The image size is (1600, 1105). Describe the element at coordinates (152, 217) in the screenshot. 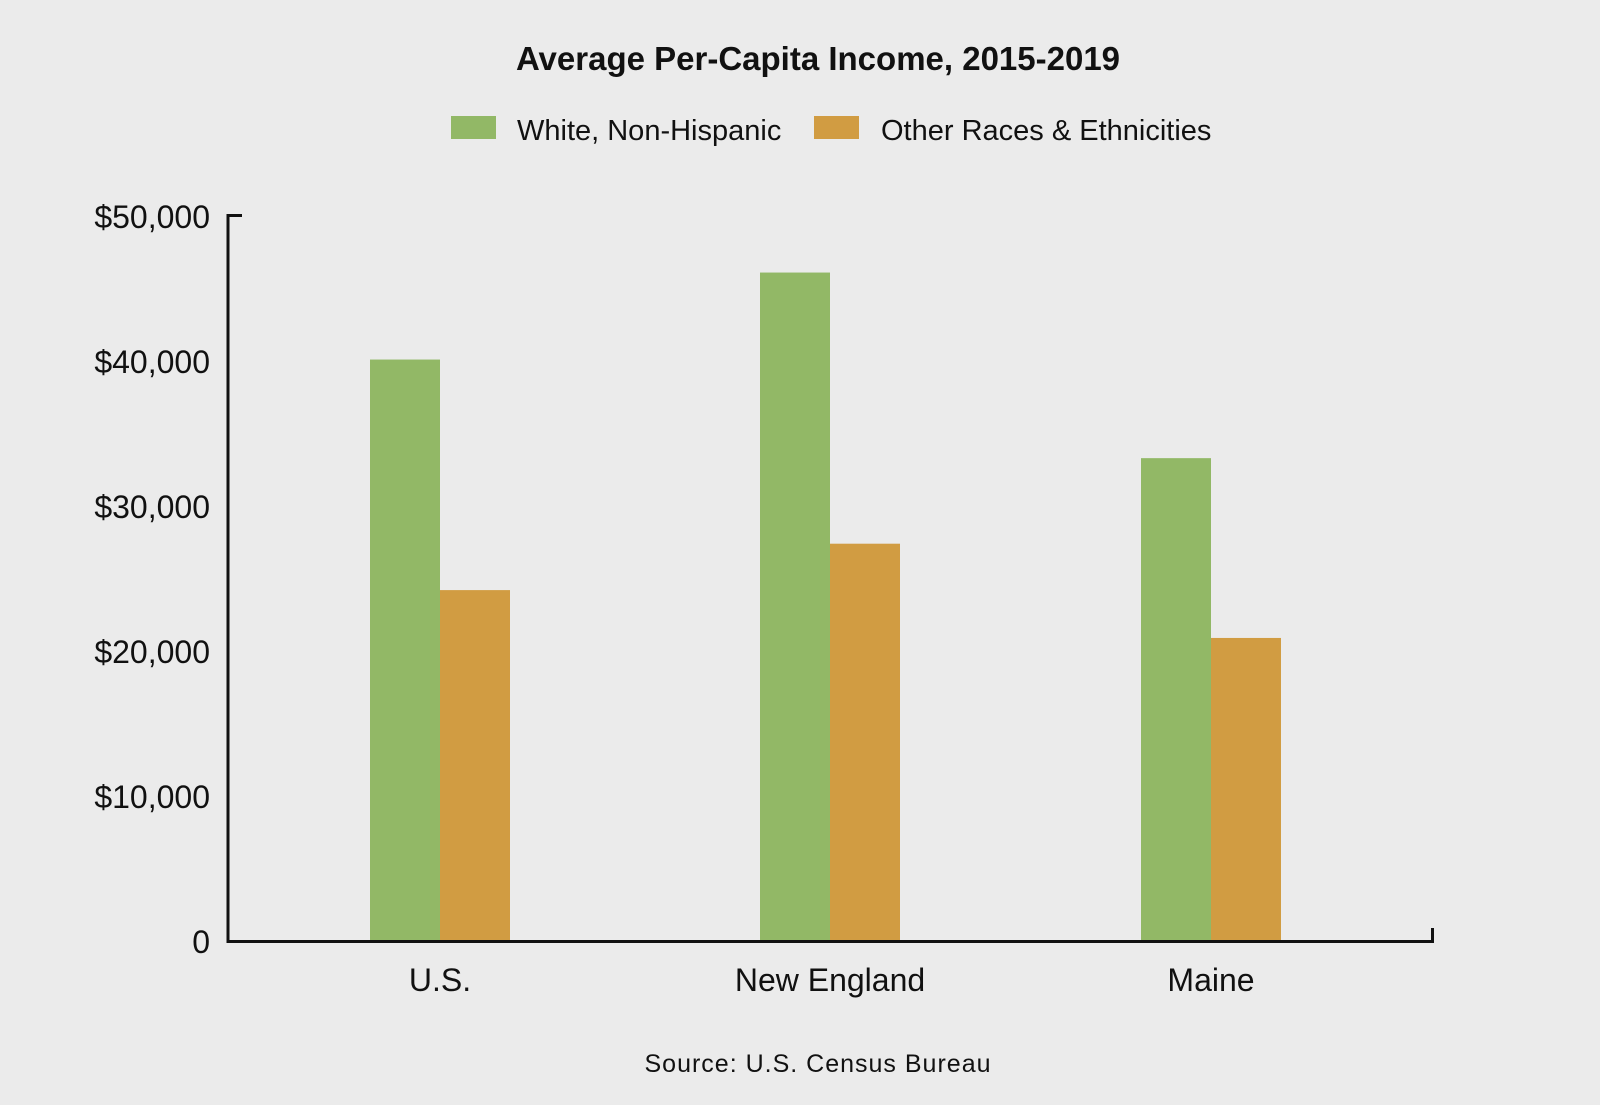

I see `y-tick-label: $50,000` at that location.